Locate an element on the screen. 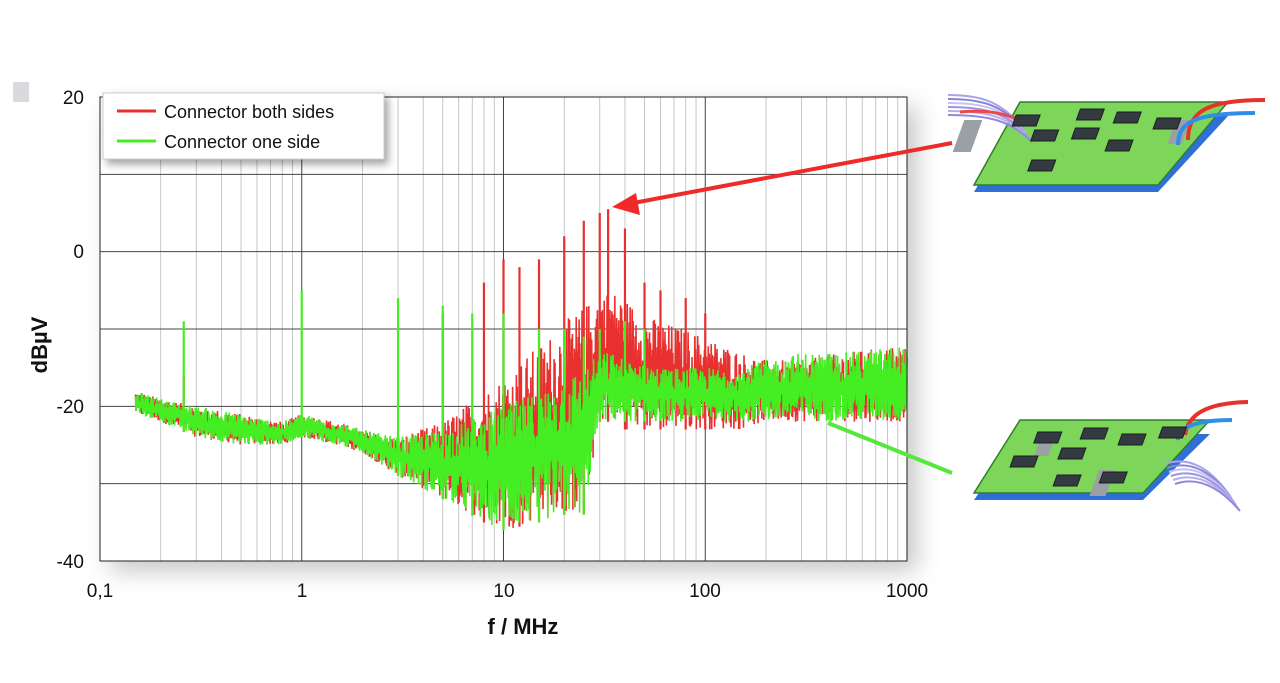 Image resolution: width=1280 pixels, height=683 pixels. y-tick-label: -40 is located at coordinates (70, 562).